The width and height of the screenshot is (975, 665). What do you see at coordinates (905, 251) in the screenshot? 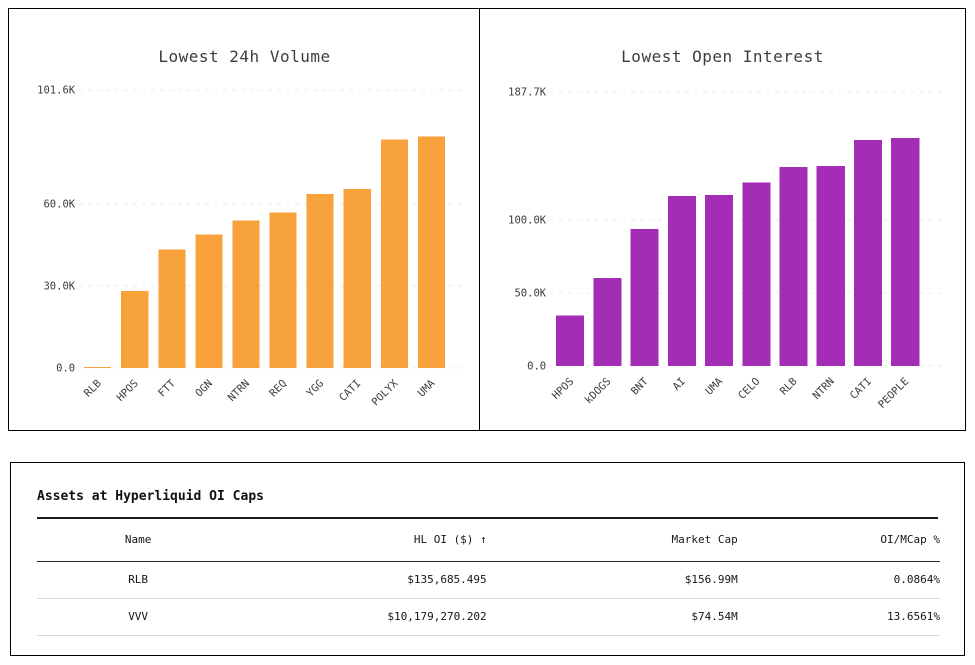
I see `bar-PEOPLE` at bounding box center [905, 251].